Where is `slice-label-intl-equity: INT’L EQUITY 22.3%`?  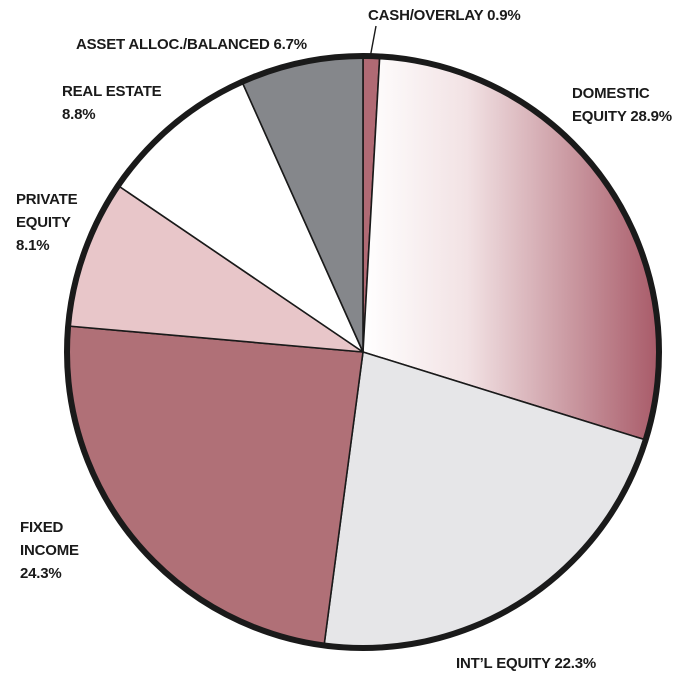
slice-label-intl-equity: INT’L EQUITY 22.3% is located at coordinates (526, 663).